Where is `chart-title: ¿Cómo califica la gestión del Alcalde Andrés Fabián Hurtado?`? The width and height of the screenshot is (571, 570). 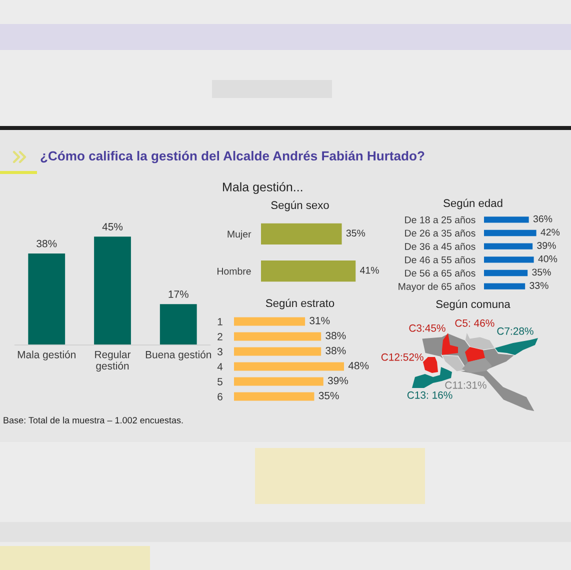 chart-title: ¿Cómo califica la gestión del Alcalde Andrés Fabián Hurtado? is located at coordinates (232, 157).